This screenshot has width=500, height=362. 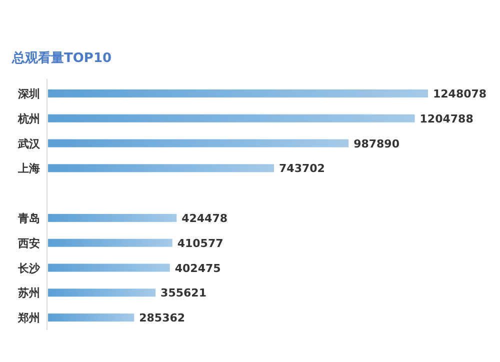 I want to click on data-label: 424478, so click(x=205, y=218).